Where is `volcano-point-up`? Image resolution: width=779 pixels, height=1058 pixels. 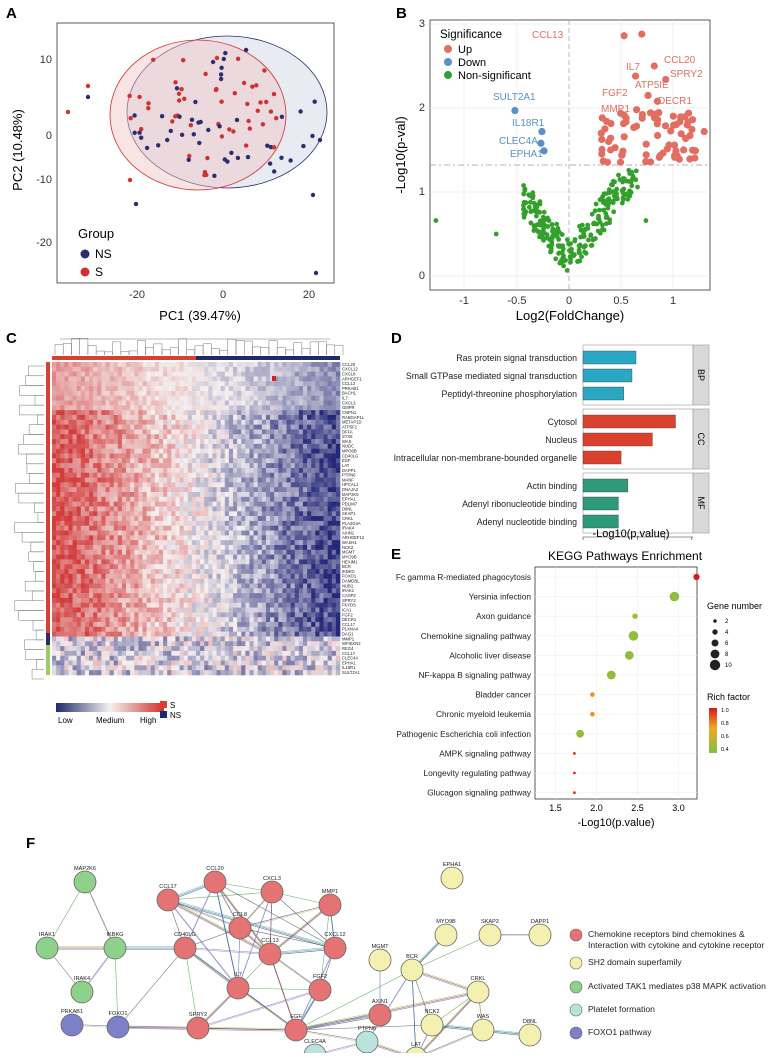
volcano-point-up is located at coordinates (641, 33).